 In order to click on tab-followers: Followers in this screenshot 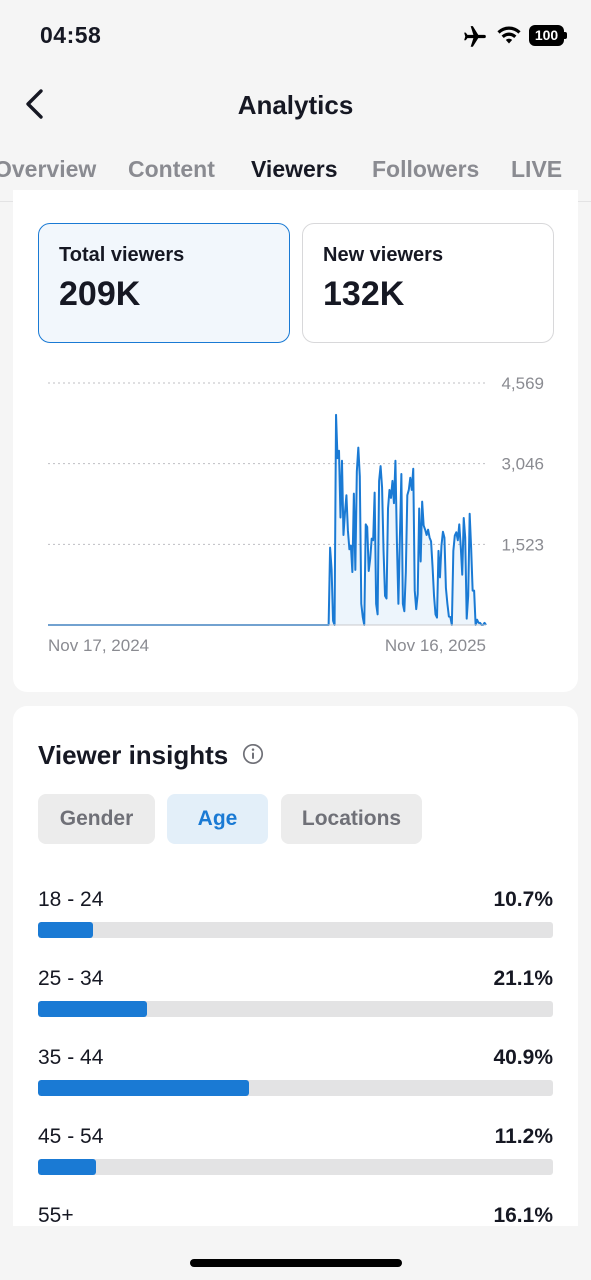, I will do `click(426, 169)`.